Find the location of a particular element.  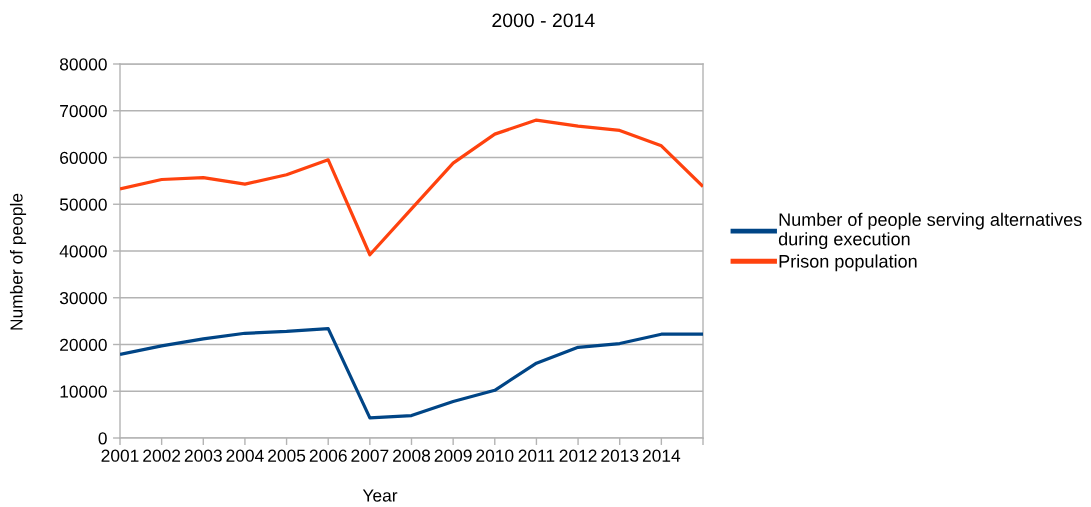

y-axis-title: Number of people is located at coordinates (18, 261).